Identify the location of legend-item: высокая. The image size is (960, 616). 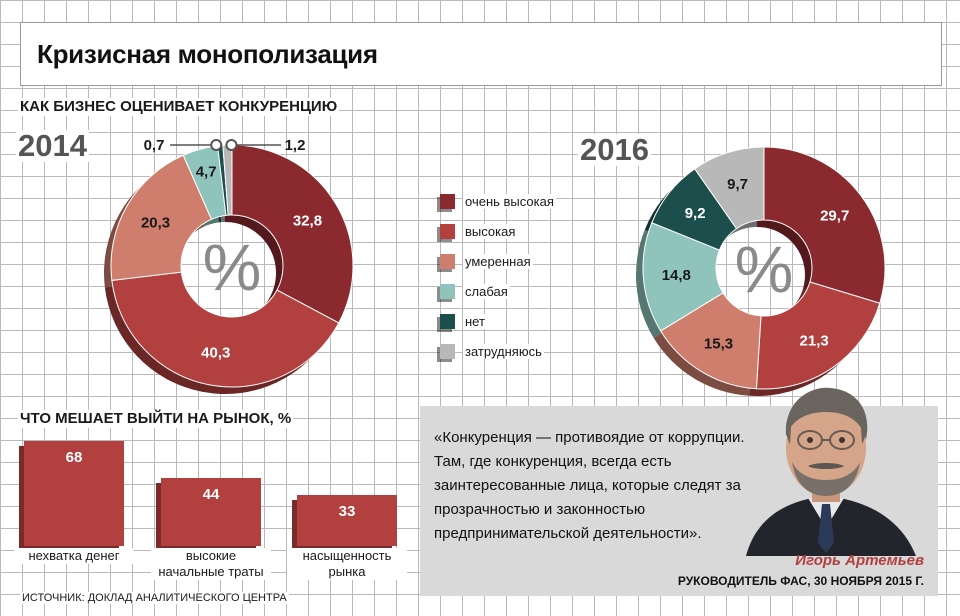
(498, 231).